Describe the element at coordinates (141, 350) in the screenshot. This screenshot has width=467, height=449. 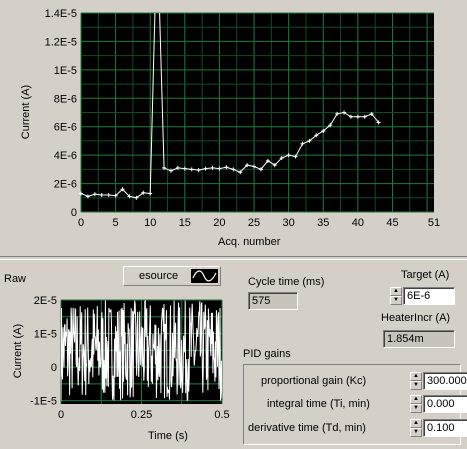
I see `raw-series-line` at that location.